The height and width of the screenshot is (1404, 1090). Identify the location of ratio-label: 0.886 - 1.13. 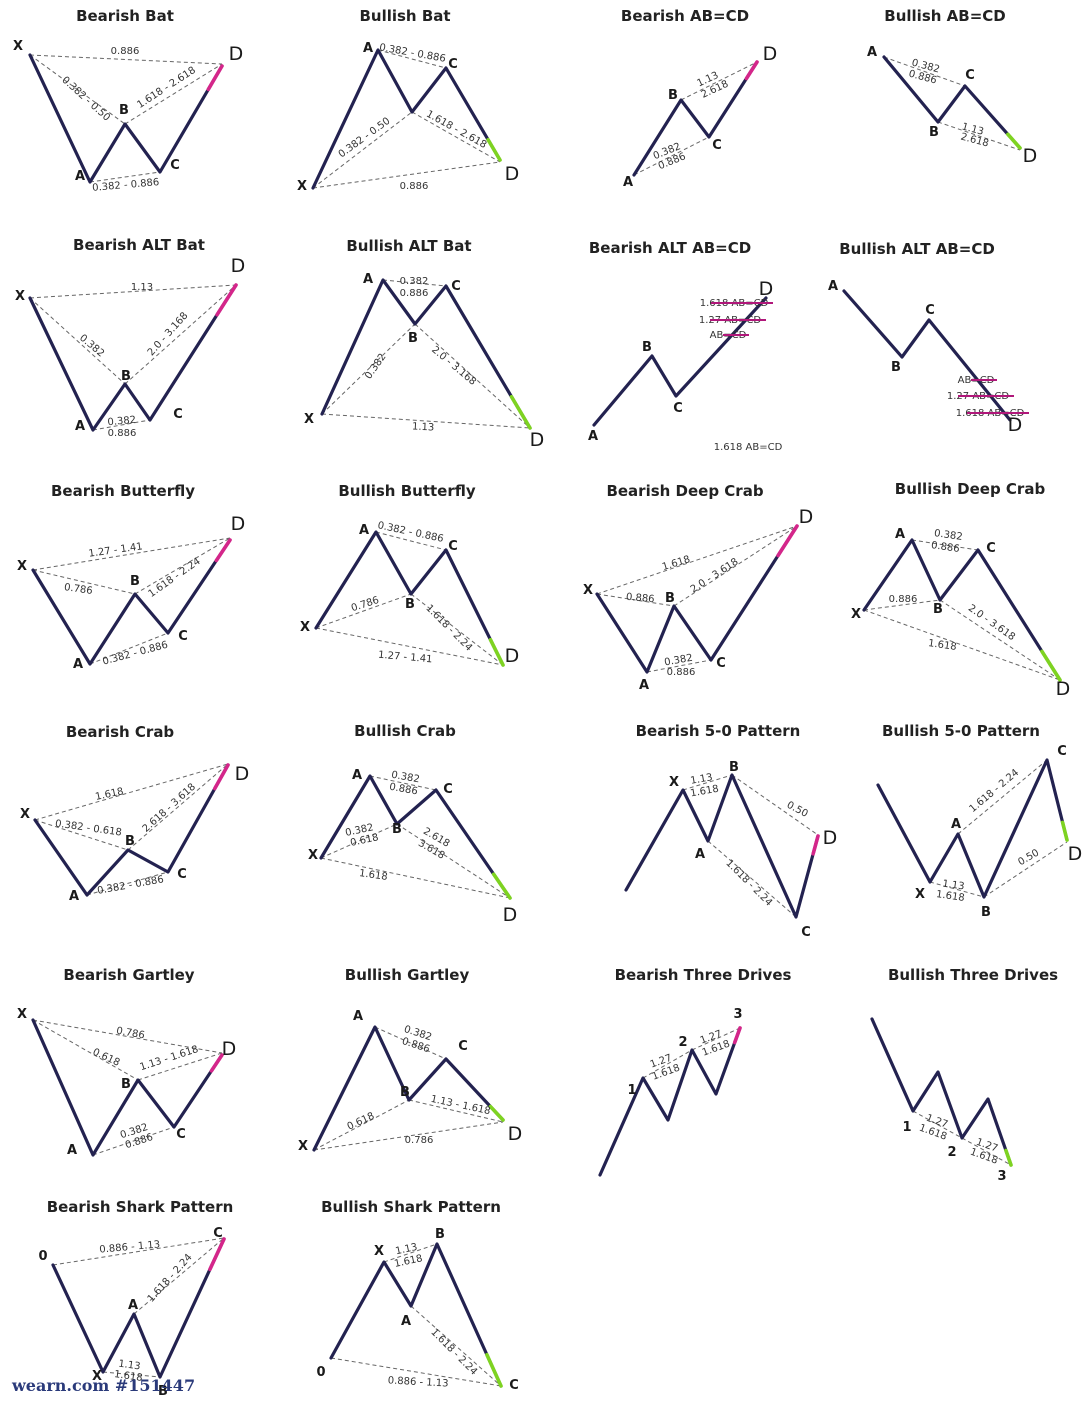
(130, 1247).